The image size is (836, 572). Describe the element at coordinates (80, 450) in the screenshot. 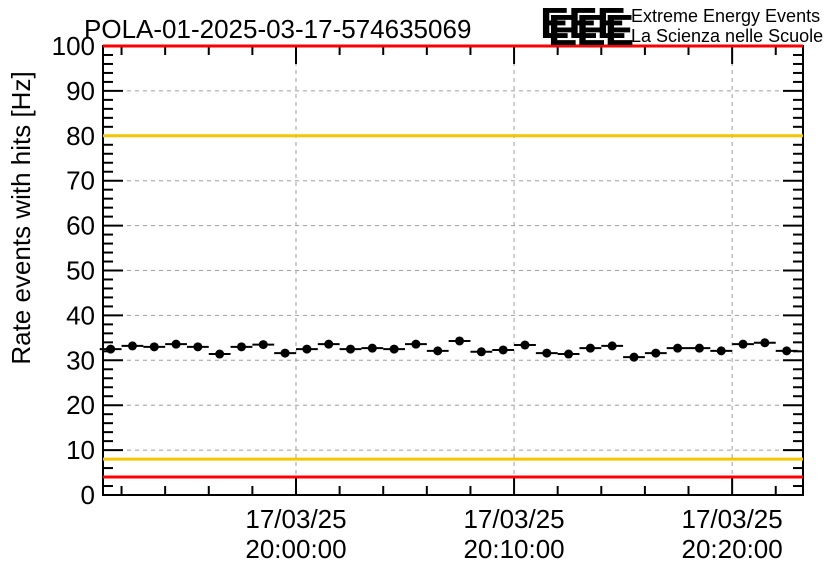

I see `y-tick-label: 10` at that location.